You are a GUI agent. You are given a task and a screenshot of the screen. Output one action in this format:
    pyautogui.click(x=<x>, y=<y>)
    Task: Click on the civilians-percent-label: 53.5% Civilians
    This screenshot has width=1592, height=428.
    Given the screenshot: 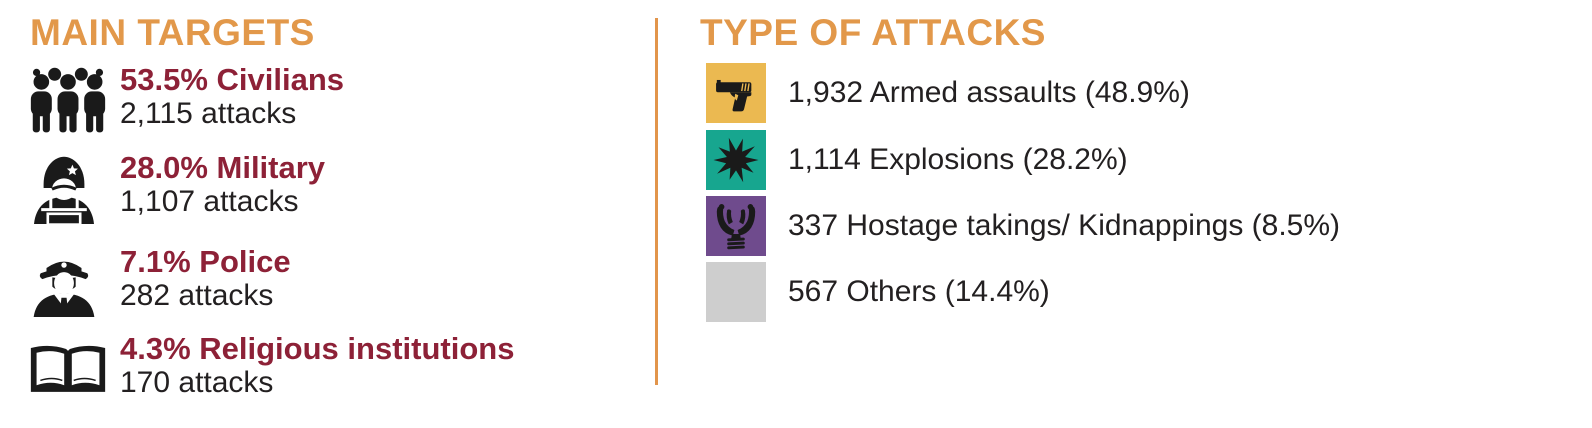 What is the action you would take?
    pyautogui.click(x=232, y=79)
    